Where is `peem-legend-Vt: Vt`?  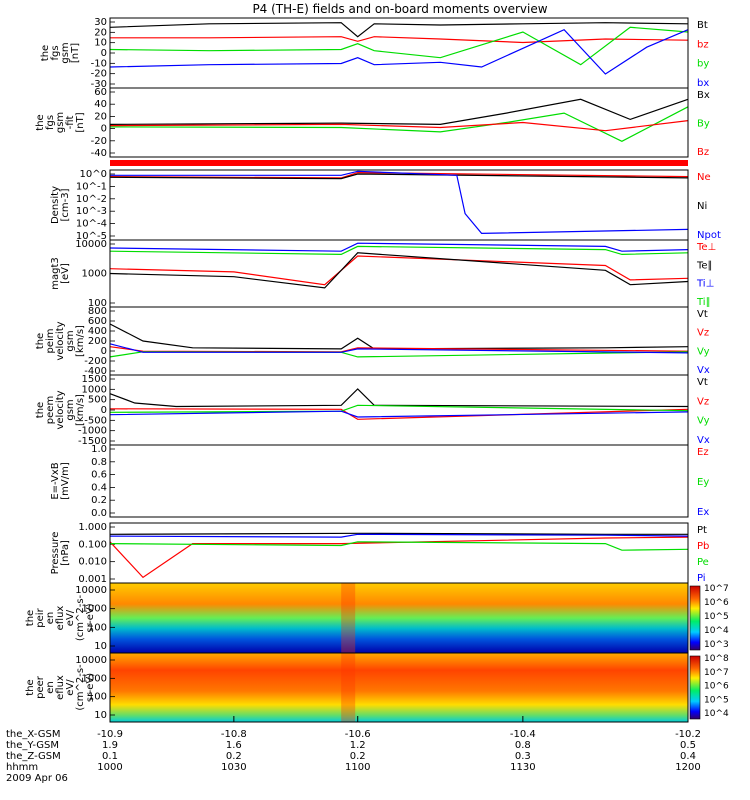 peem-legend-Vt: Vt is located at coordinates (702, 382).